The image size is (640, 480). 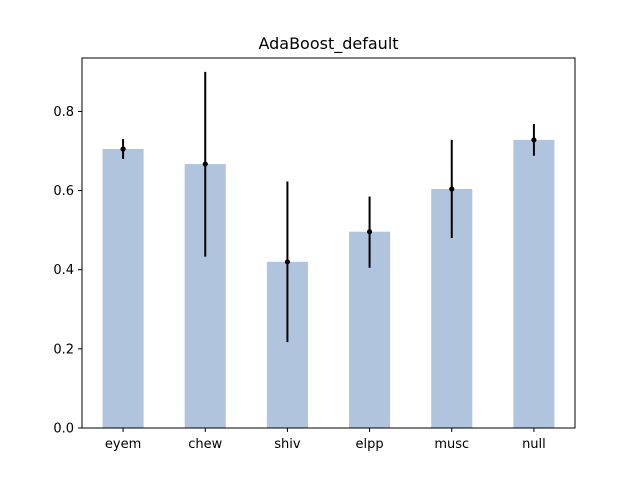 What do you see at coordinates (287, 262) in the screenshot?
I see `mean-point-shiv` at bounding box center [287, 262].